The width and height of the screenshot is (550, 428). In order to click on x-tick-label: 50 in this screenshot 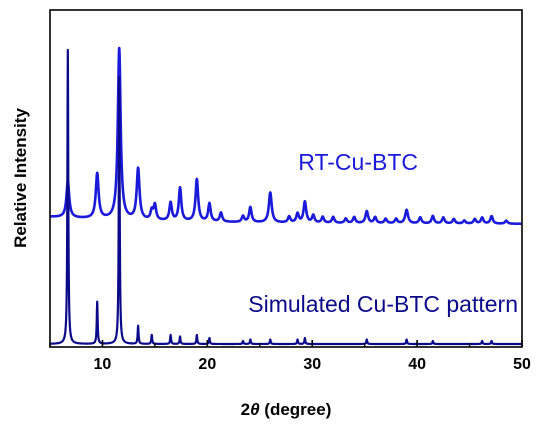, I will do `click(522, 364)`.